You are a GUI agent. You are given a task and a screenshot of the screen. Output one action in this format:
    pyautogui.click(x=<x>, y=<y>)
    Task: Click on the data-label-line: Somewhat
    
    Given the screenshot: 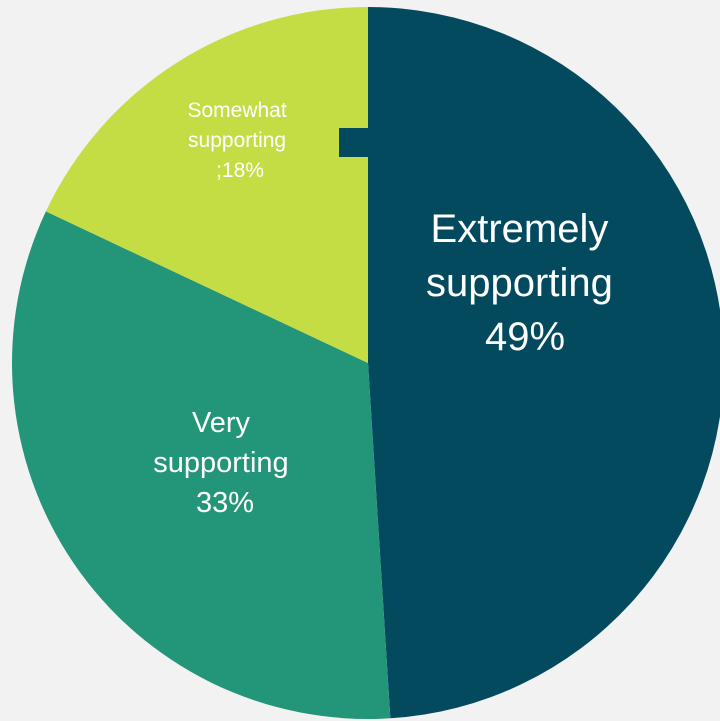 What is the action you would take?
    pyautogui.click(x=236, y=110)
    